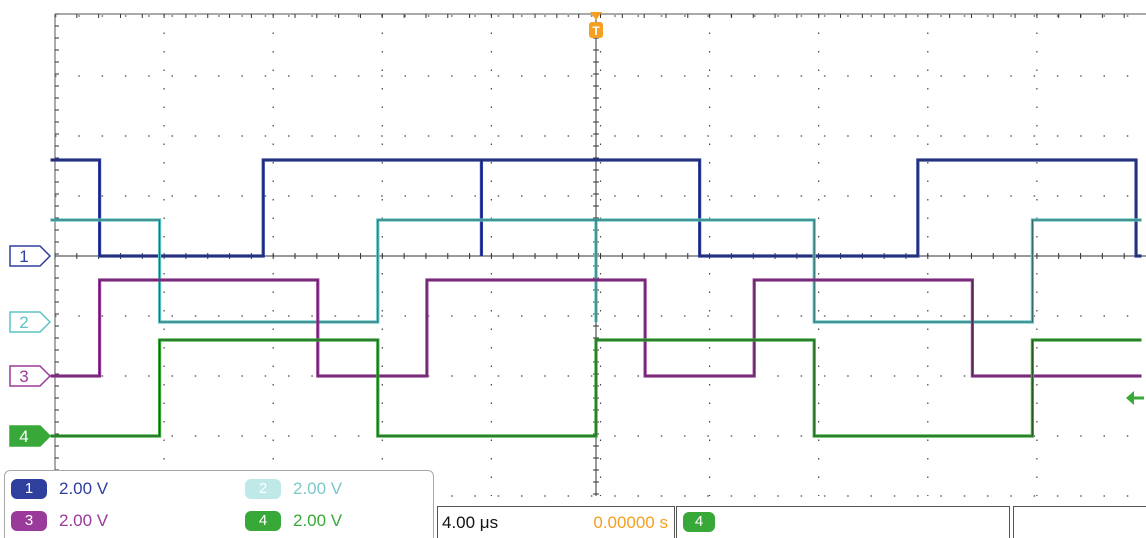 The height and width of the screenshot is (538, 1146). I want to click on ch4-scale: 2.00 V, so click(318, 520).